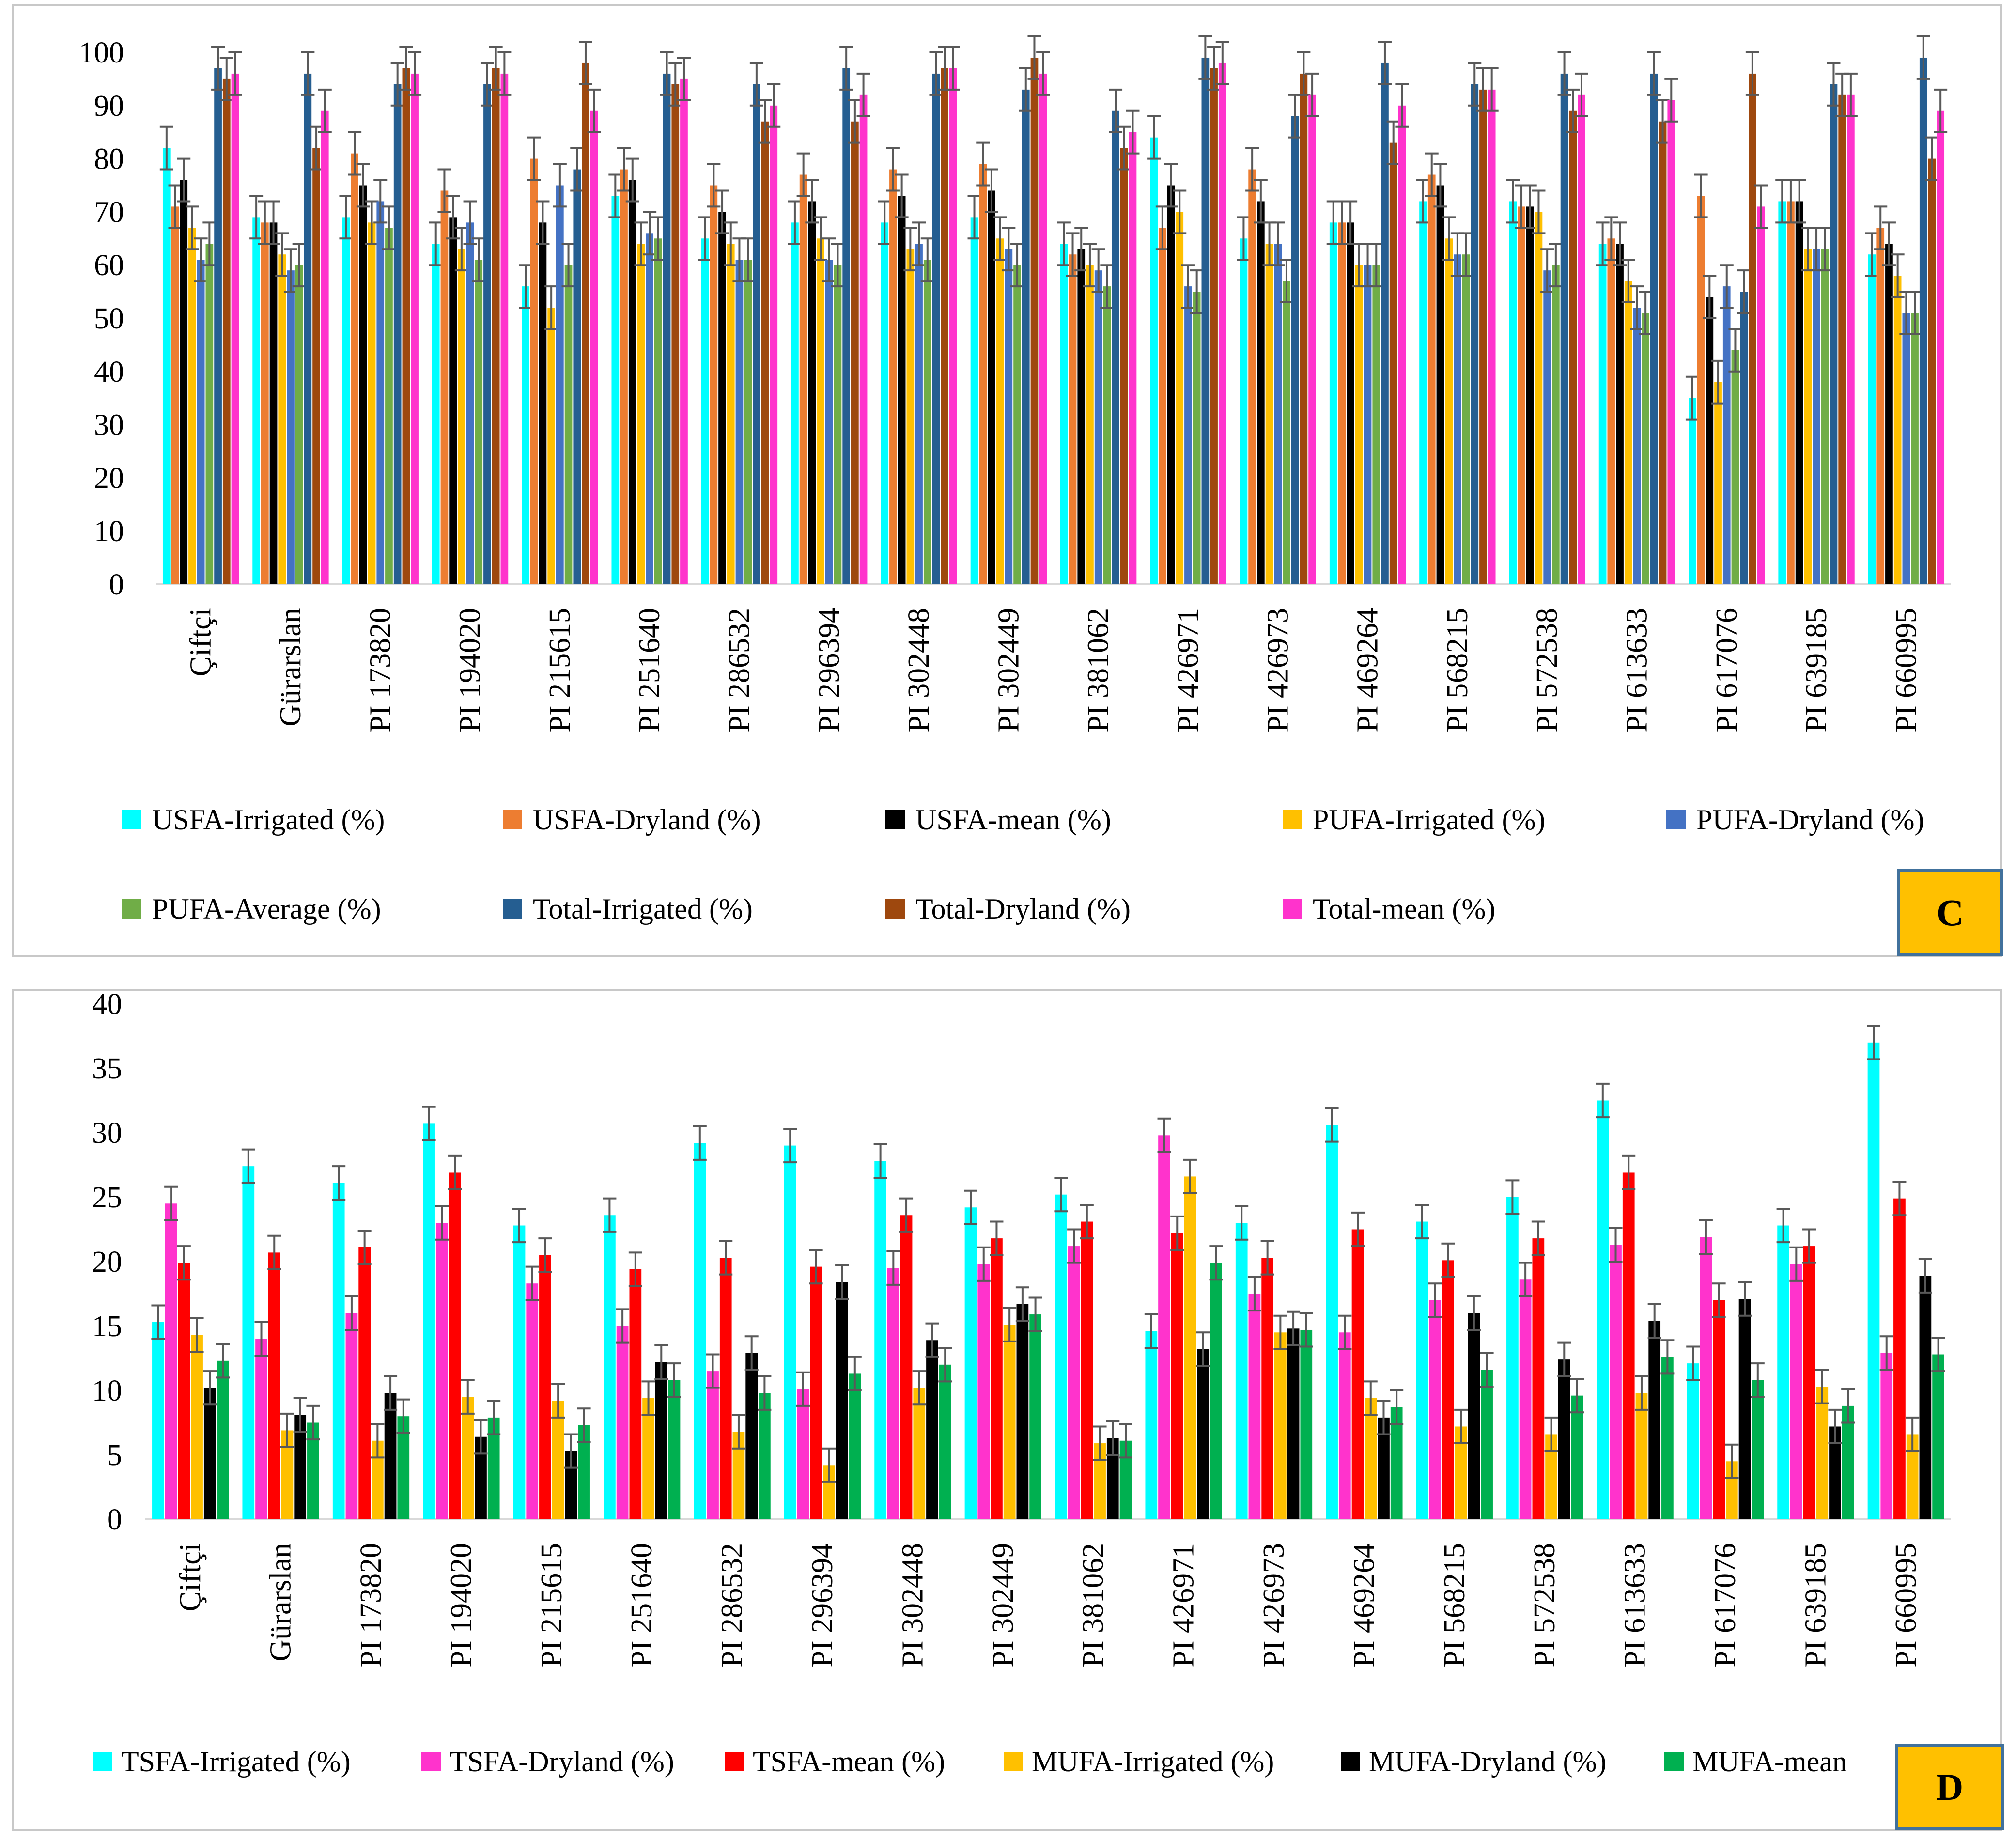  Describe the element at coordinates (1726, 670) in the screenshot. I see `chart-c-category-label: PI 617076` at that location.